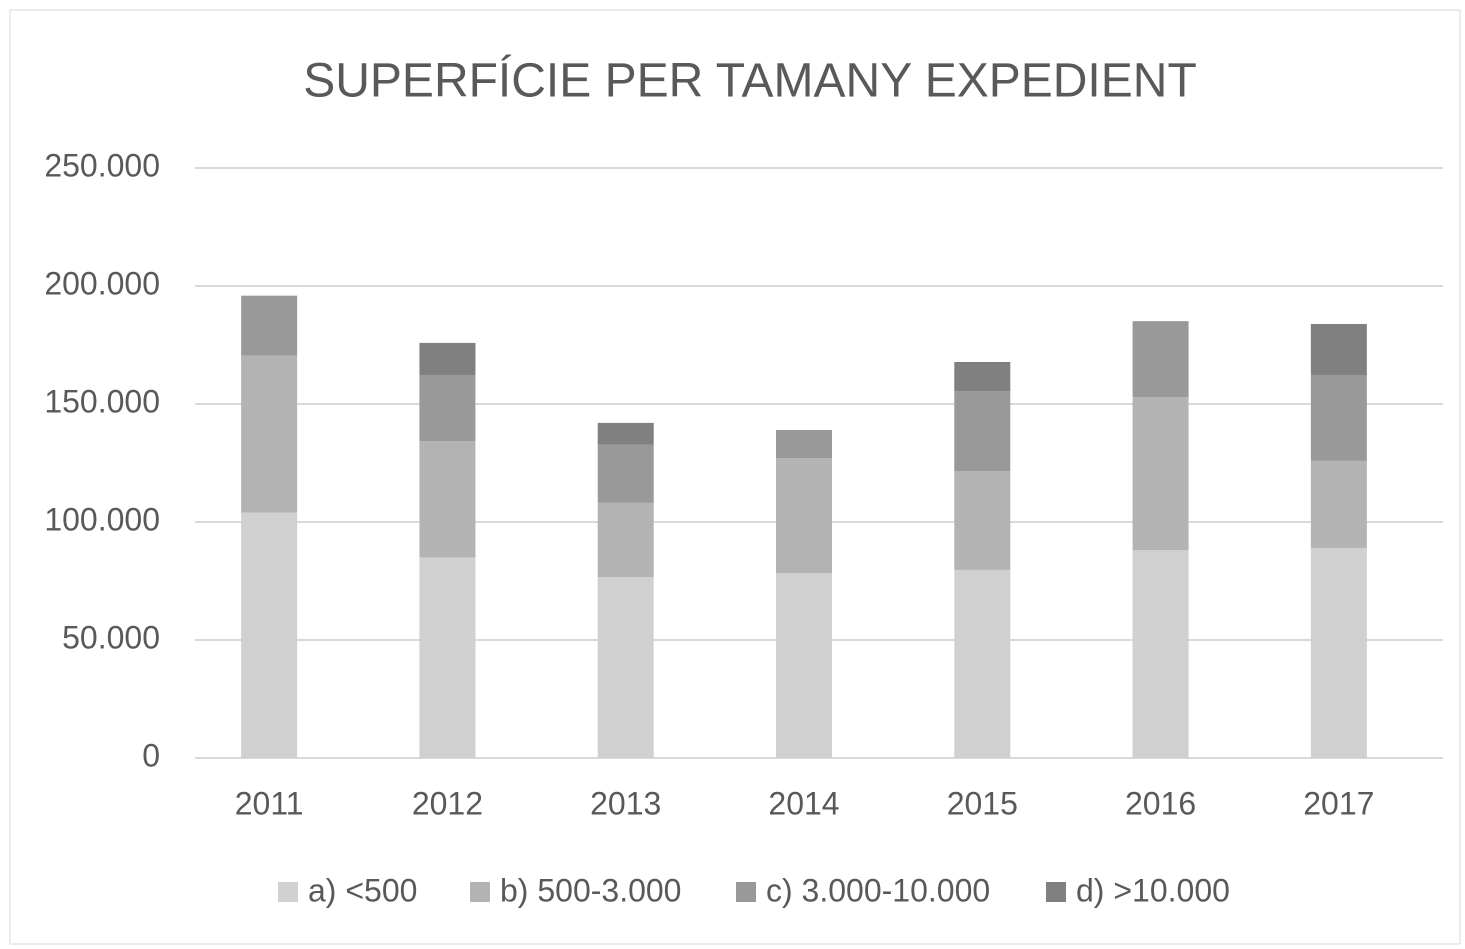 Image resolution: width=1465 pixels, height=949 pixels. I want to click on y-tick-label: 200.000, so click(102, 283).